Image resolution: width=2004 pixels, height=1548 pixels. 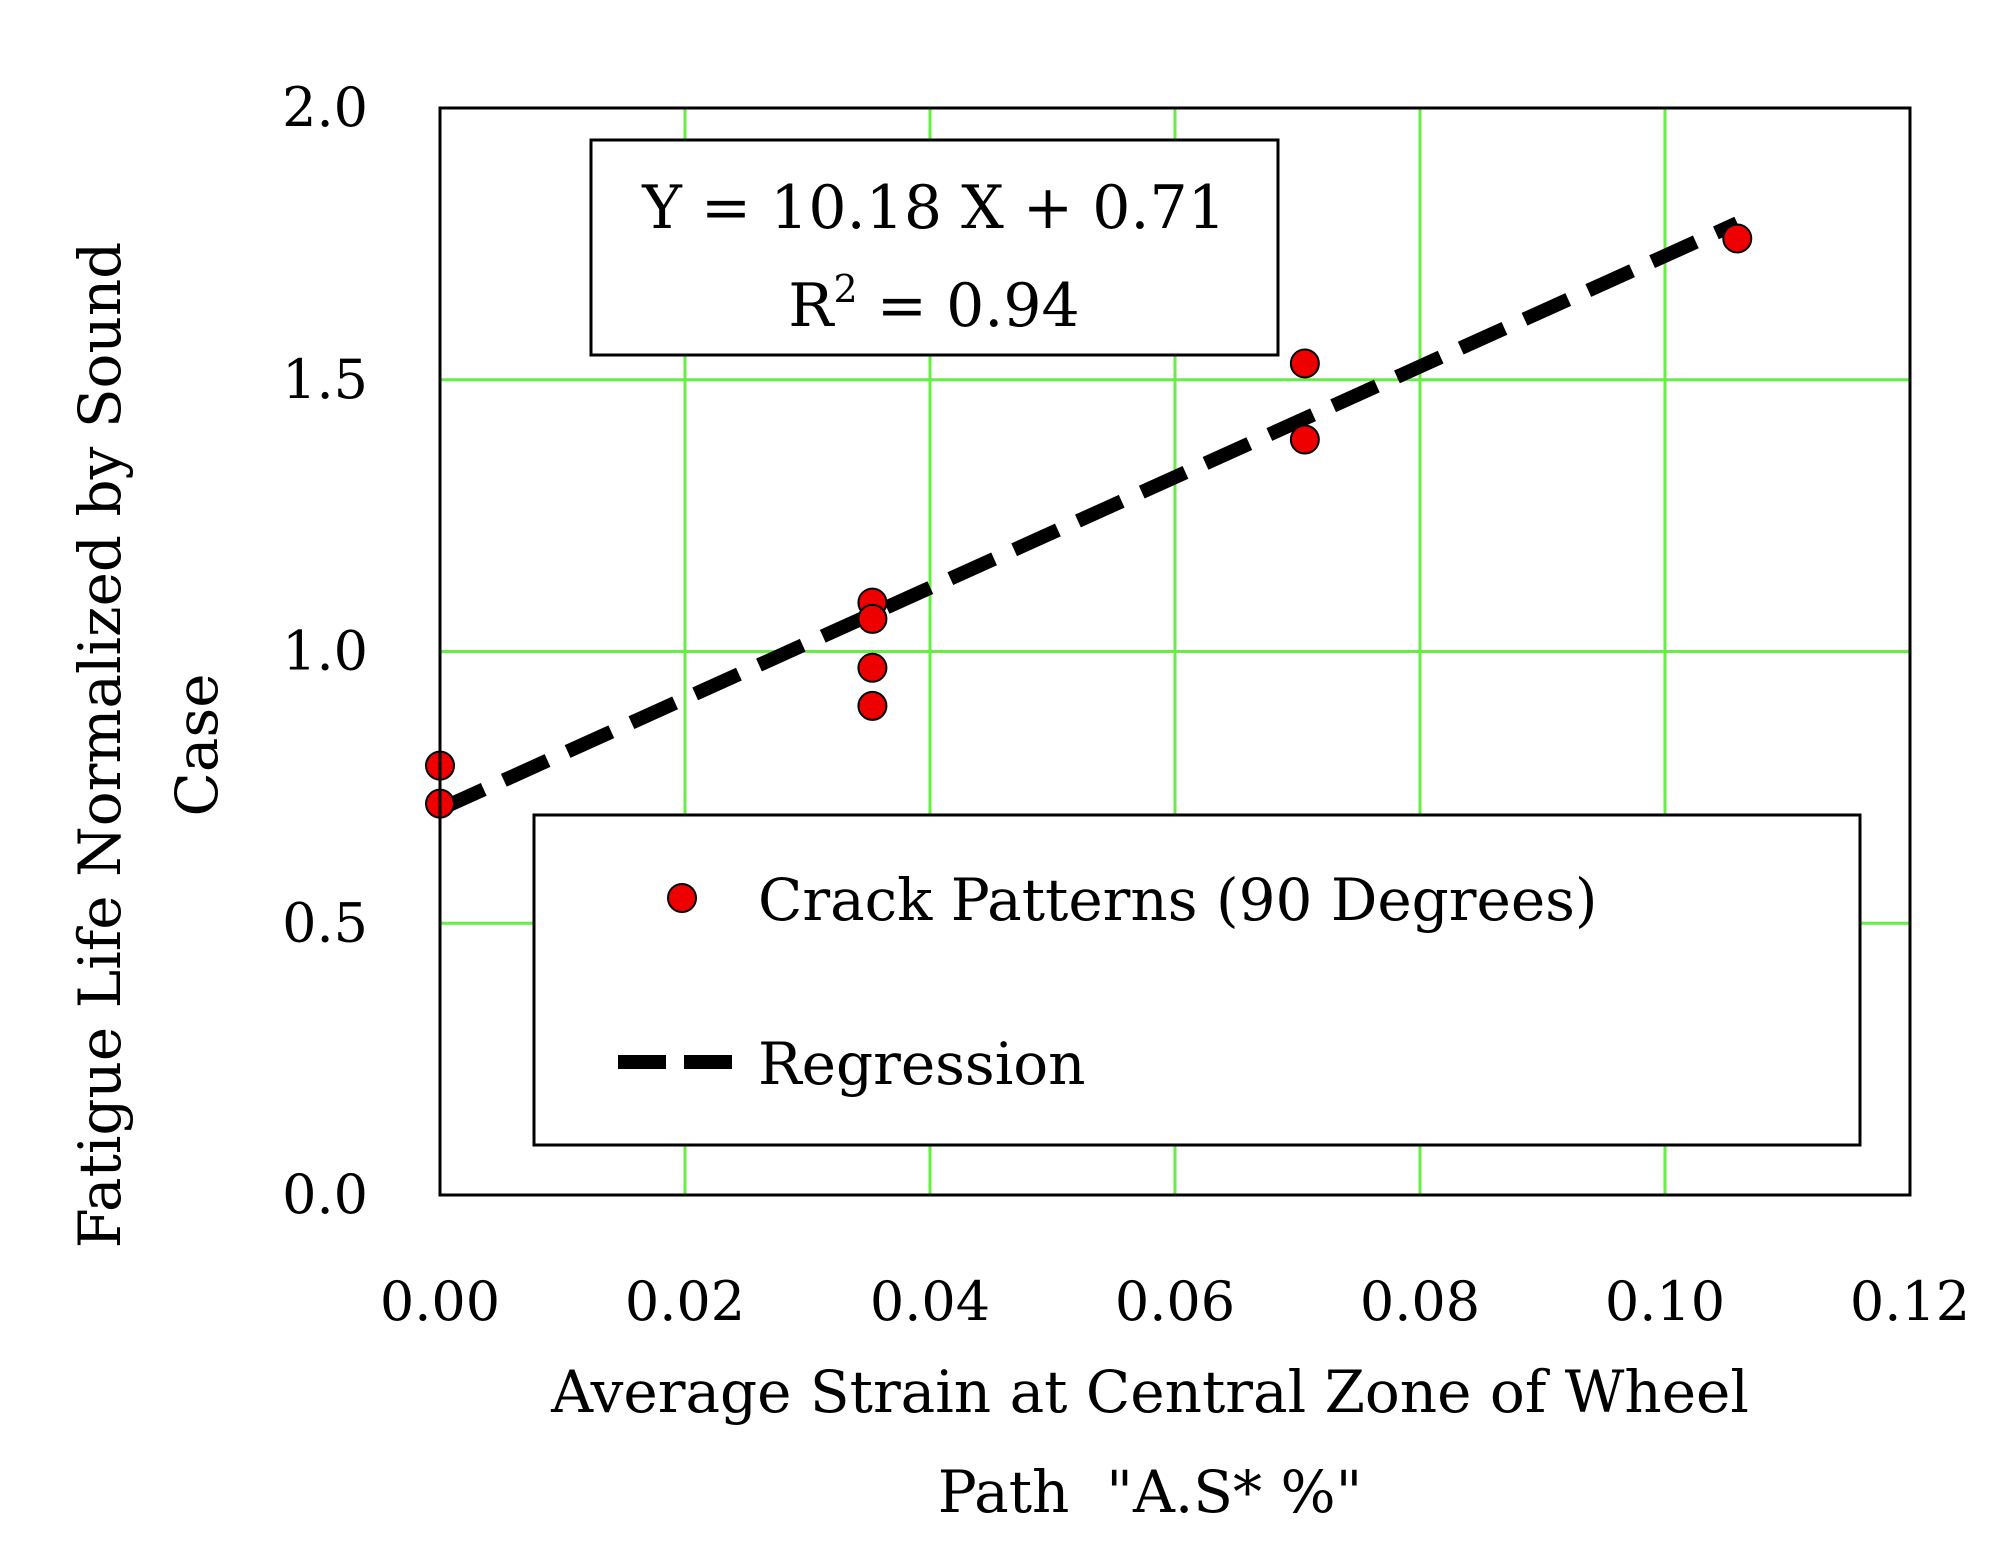 I want to click on y-tick-label: 0.0, so click(x=325, y=1194).